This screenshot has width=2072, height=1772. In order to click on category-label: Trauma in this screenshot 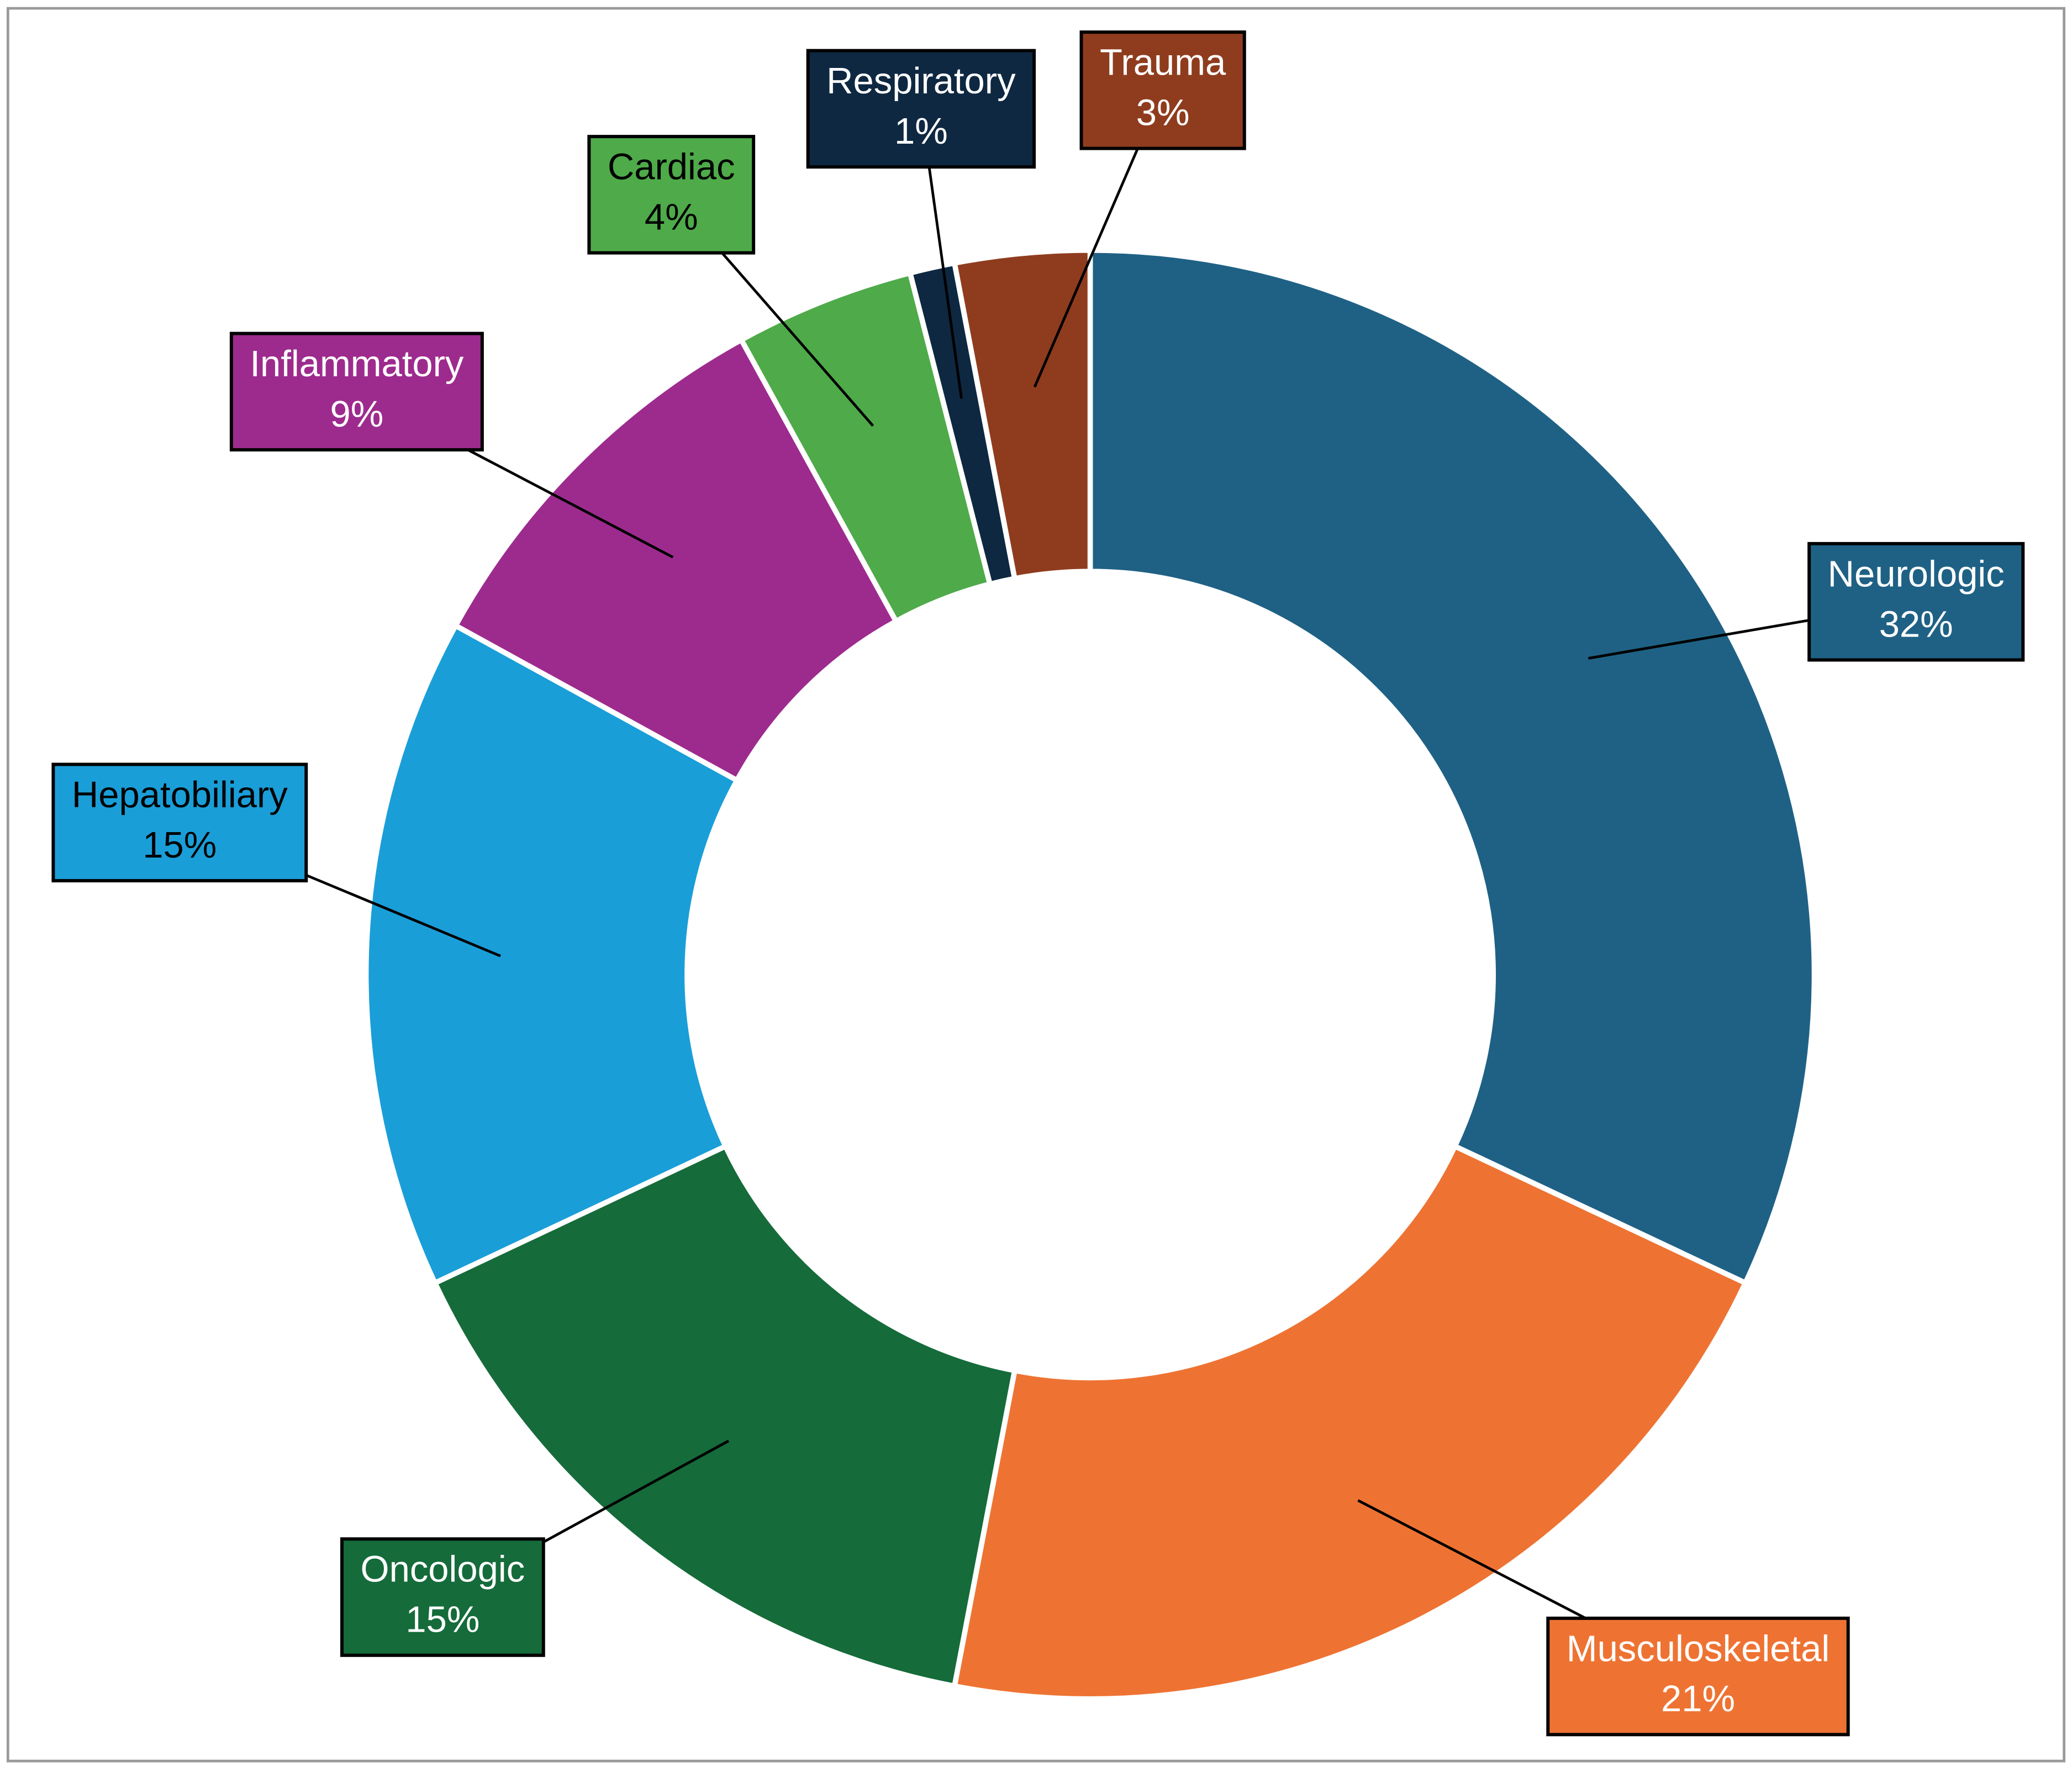, I will do `click(1163, 62)`.